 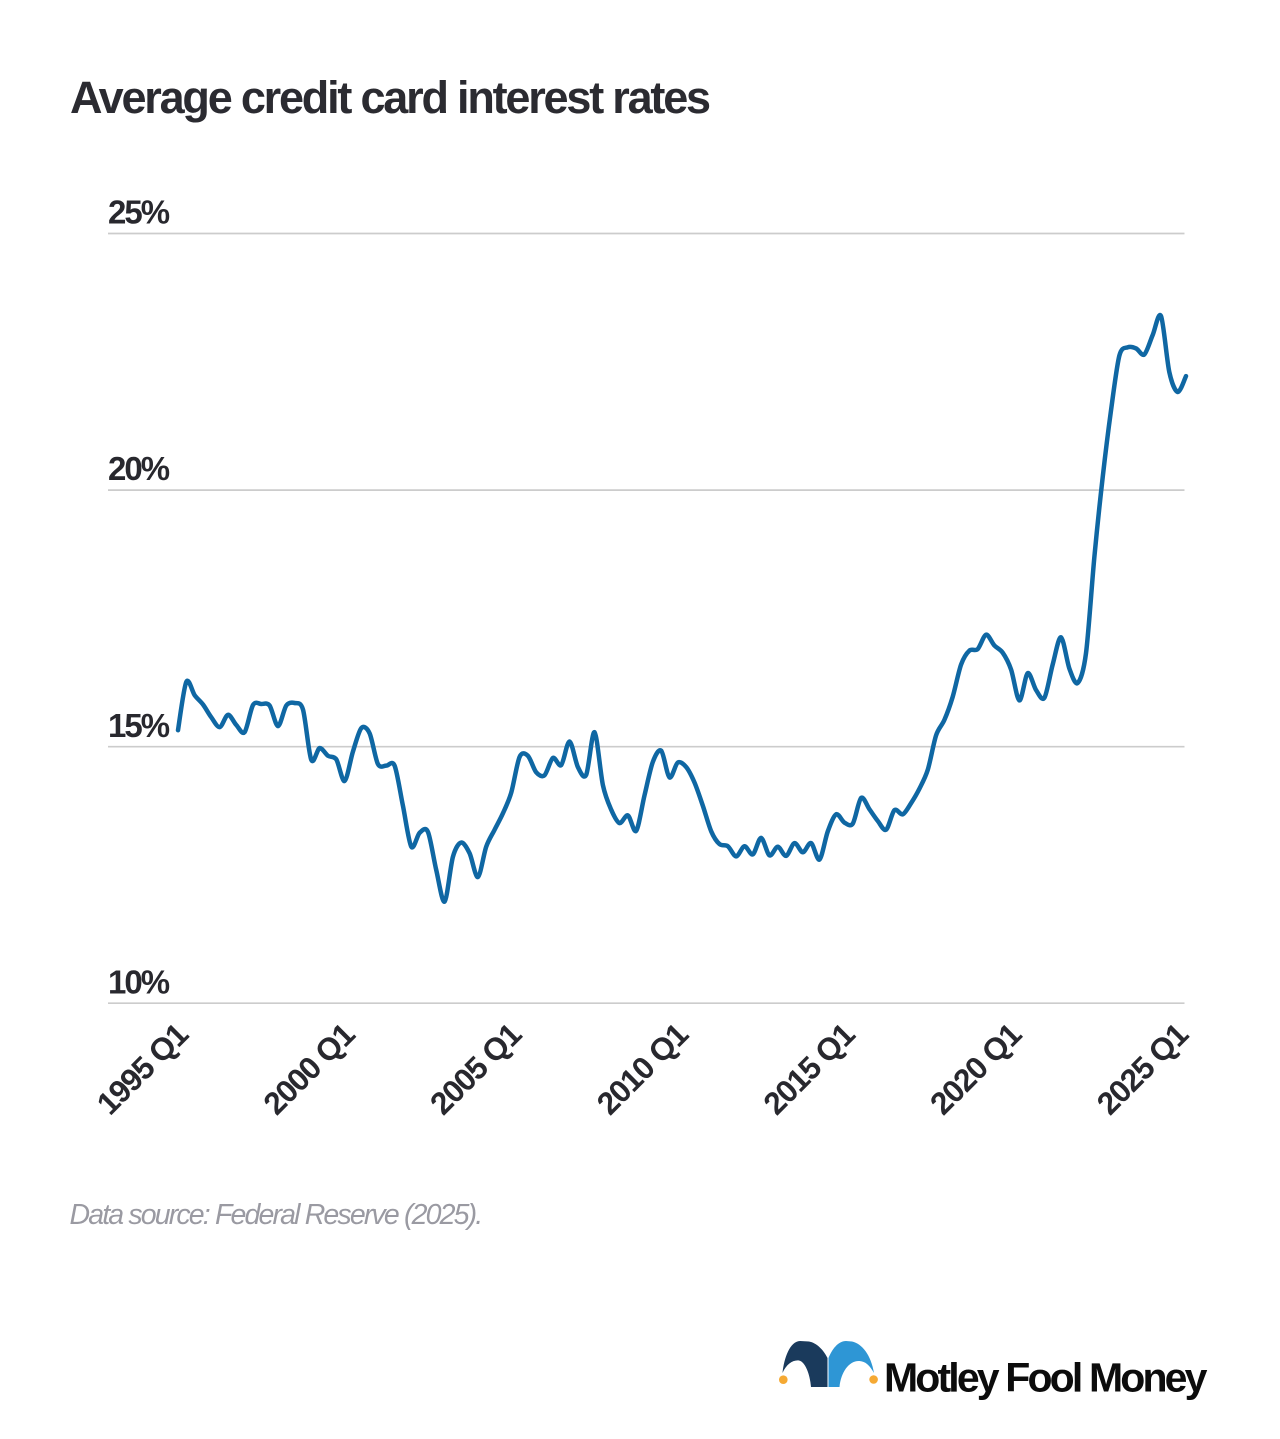 What do you see at coordinates (276, 1215) in the screenshot?
I see `svg-text:Data source: Federal Reserve (: Data source: Federal Reserve (2025).` at bounding box center [276, 1215].